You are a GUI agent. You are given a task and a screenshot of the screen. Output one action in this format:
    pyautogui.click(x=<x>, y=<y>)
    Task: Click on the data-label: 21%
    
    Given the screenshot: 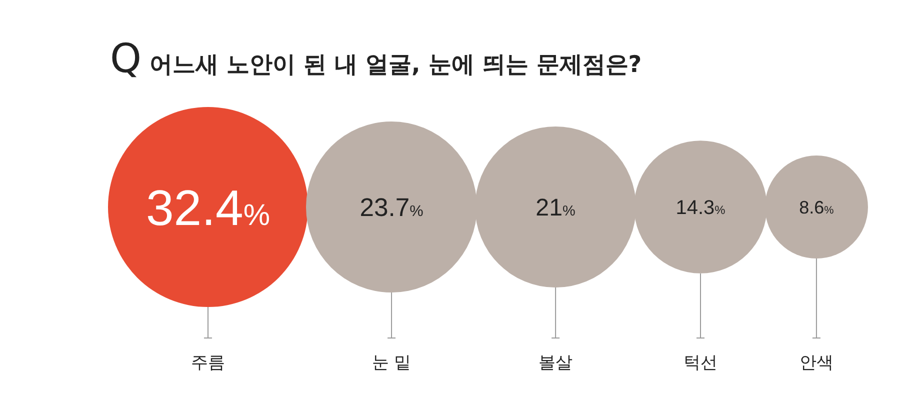 What is the action you would take?
    pyautogui.click(x=556, y=208)
    